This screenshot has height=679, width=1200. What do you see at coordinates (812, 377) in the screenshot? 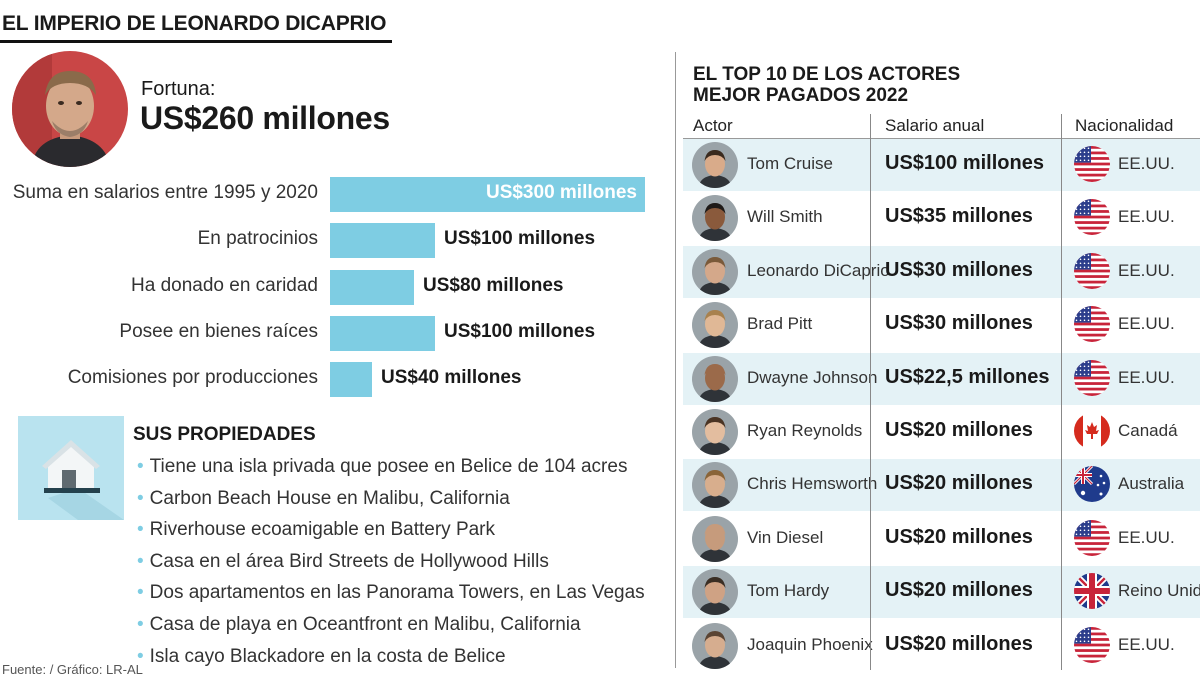
I see `actor-name: Dwayne Johnson` at bounding box center [812, 377].